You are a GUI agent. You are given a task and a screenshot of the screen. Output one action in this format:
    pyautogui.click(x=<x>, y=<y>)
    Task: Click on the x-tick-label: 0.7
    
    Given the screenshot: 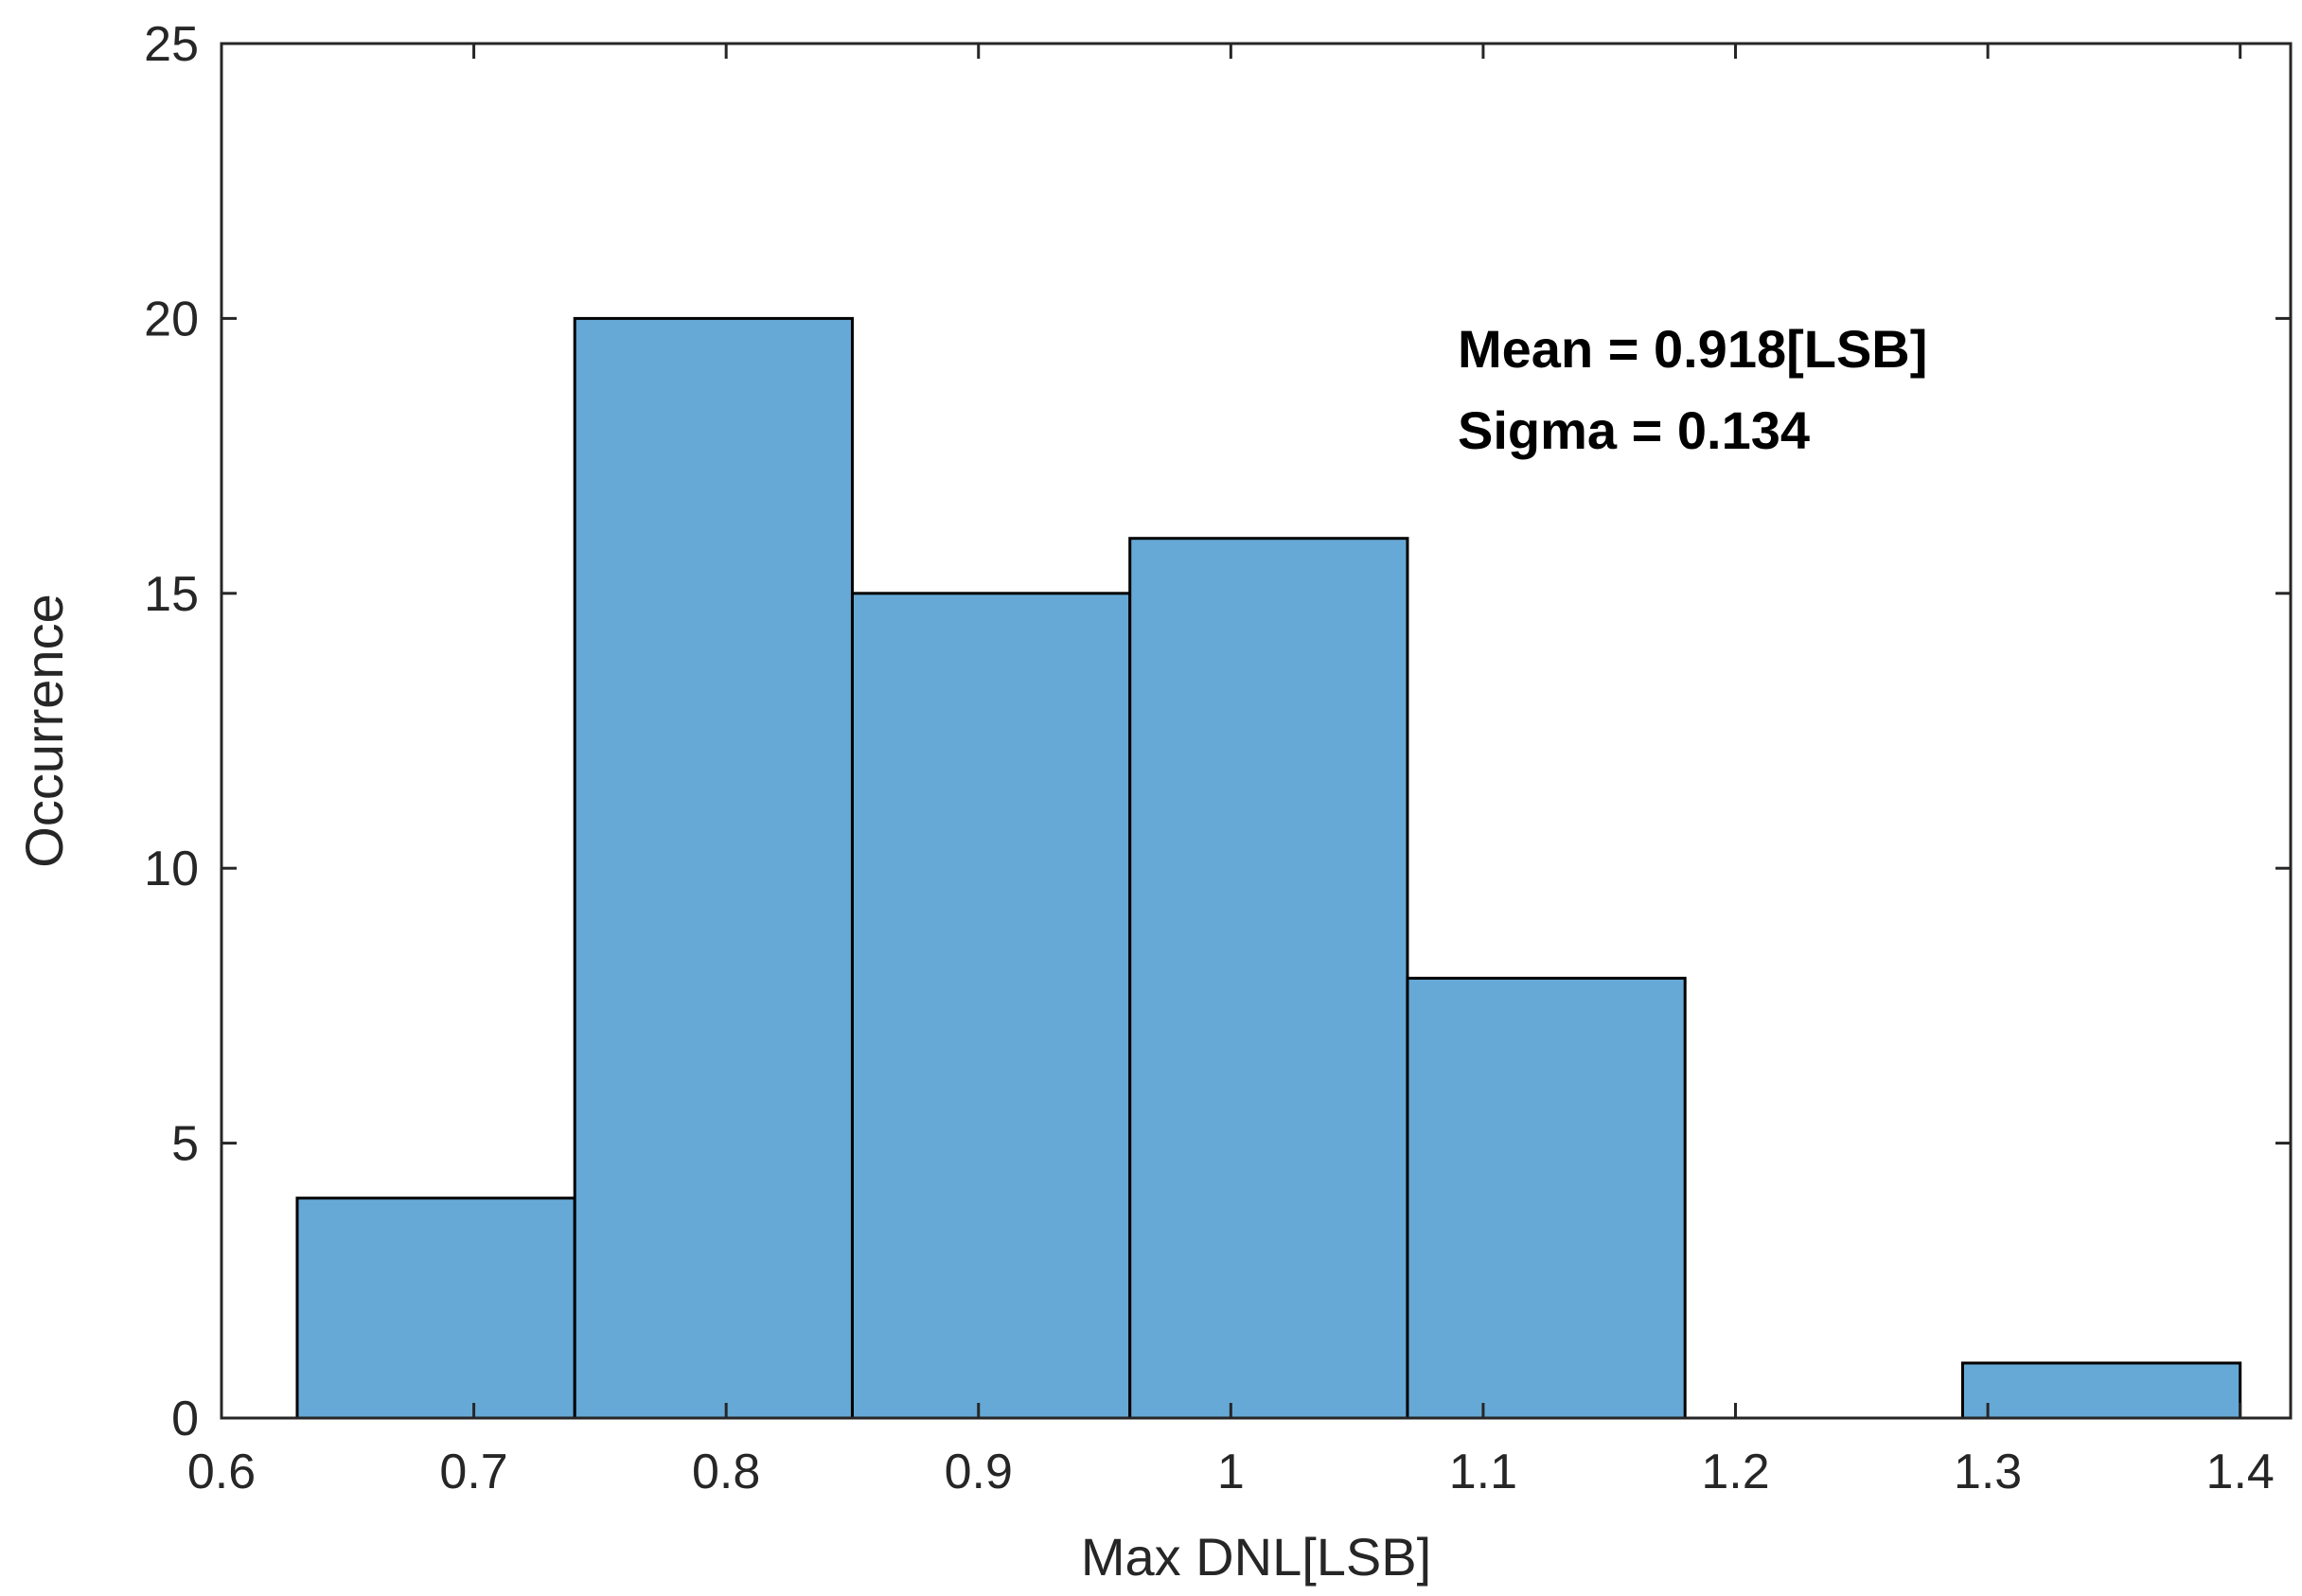 What is the action you would take?
    pyautogui.click(x=473, y=1472)
    